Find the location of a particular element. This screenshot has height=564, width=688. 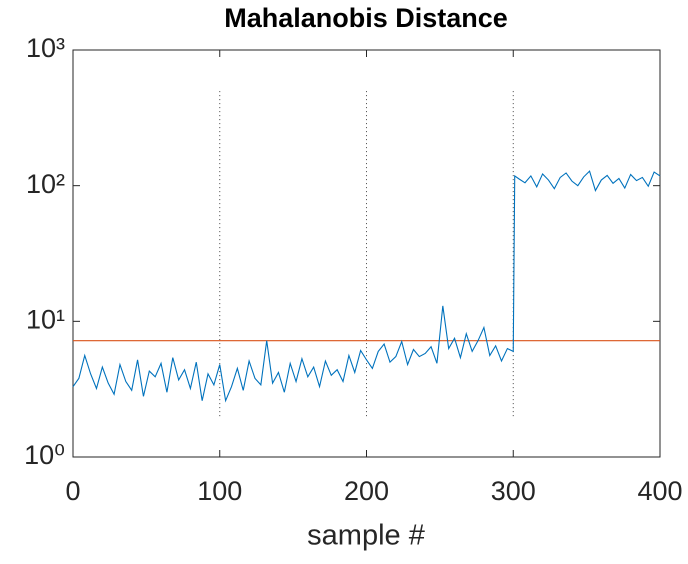

y-tick-label: 10³ is located at coordinates (45, 48).